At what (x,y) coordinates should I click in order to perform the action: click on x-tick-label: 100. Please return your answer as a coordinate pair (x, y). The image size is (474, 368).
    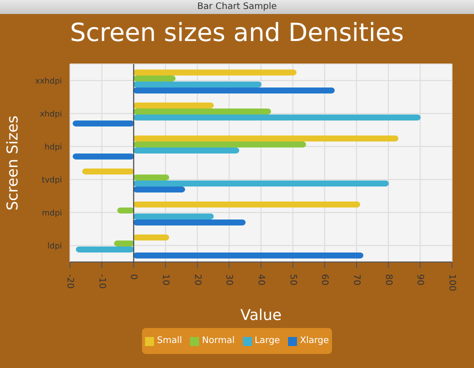
    Looking at the image, I should click on (451, 283).